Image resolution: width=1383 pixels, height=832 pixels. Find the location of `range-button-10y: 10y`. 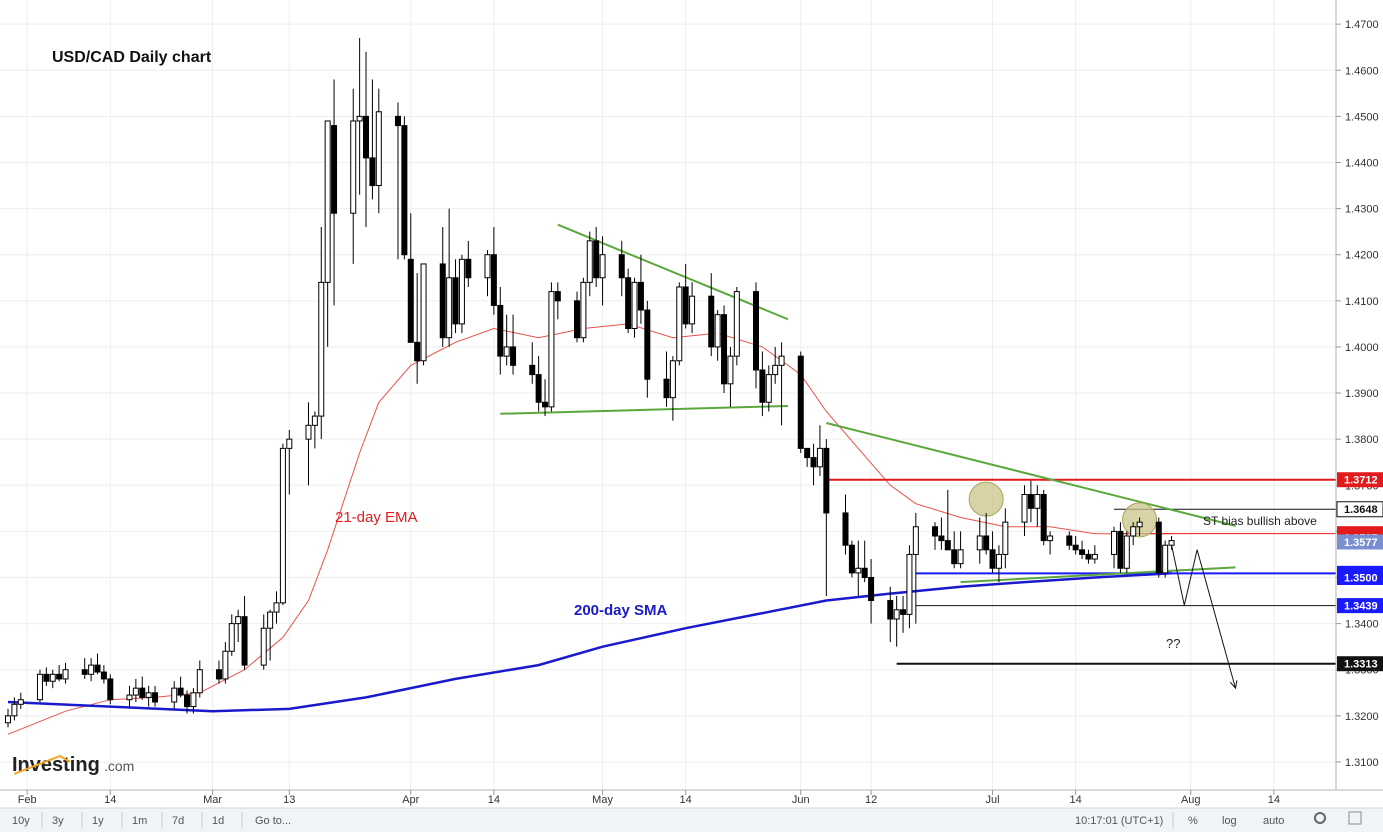

range-button-10y: 10y is located at coordinates (21, 821).